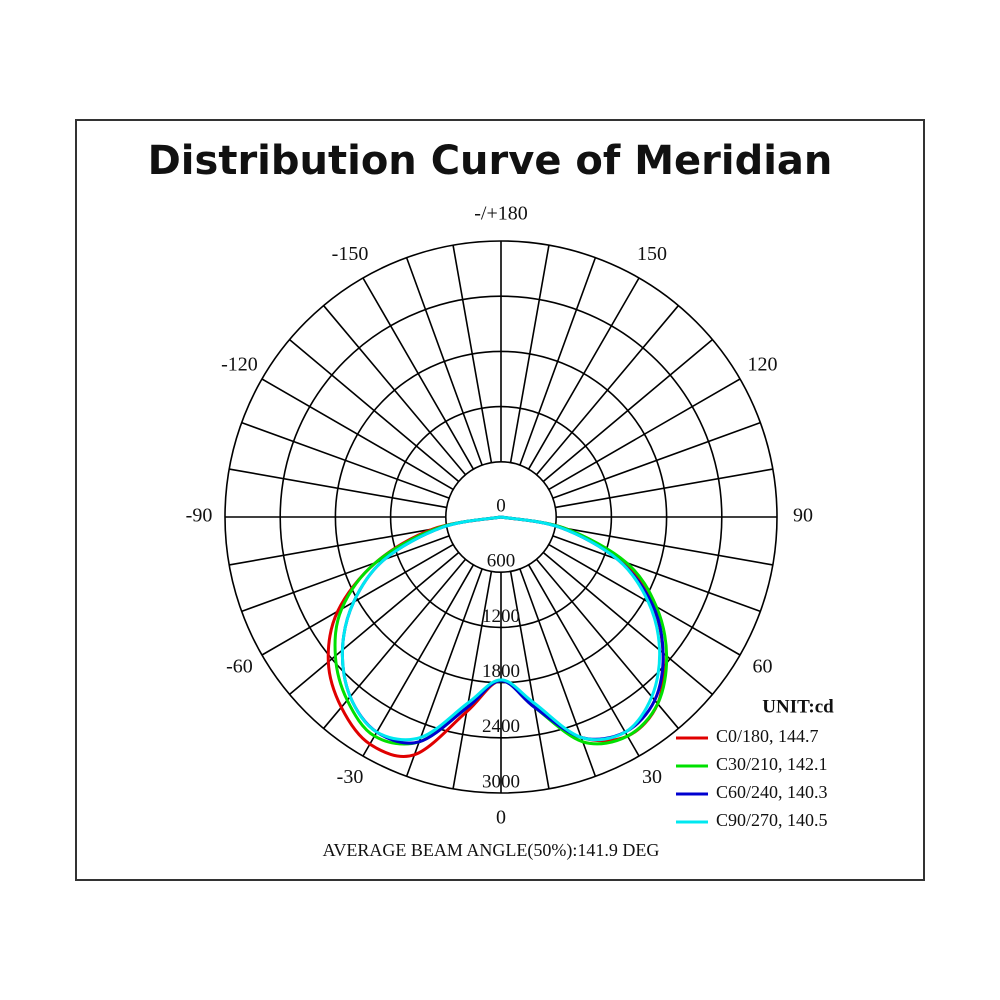 This screenshot has width=1000, height=1000. What do you see at coordinates (501, 214) in the screenshot?
I see `angle-tick-label: -/+180` at bounding box center [501, 214].